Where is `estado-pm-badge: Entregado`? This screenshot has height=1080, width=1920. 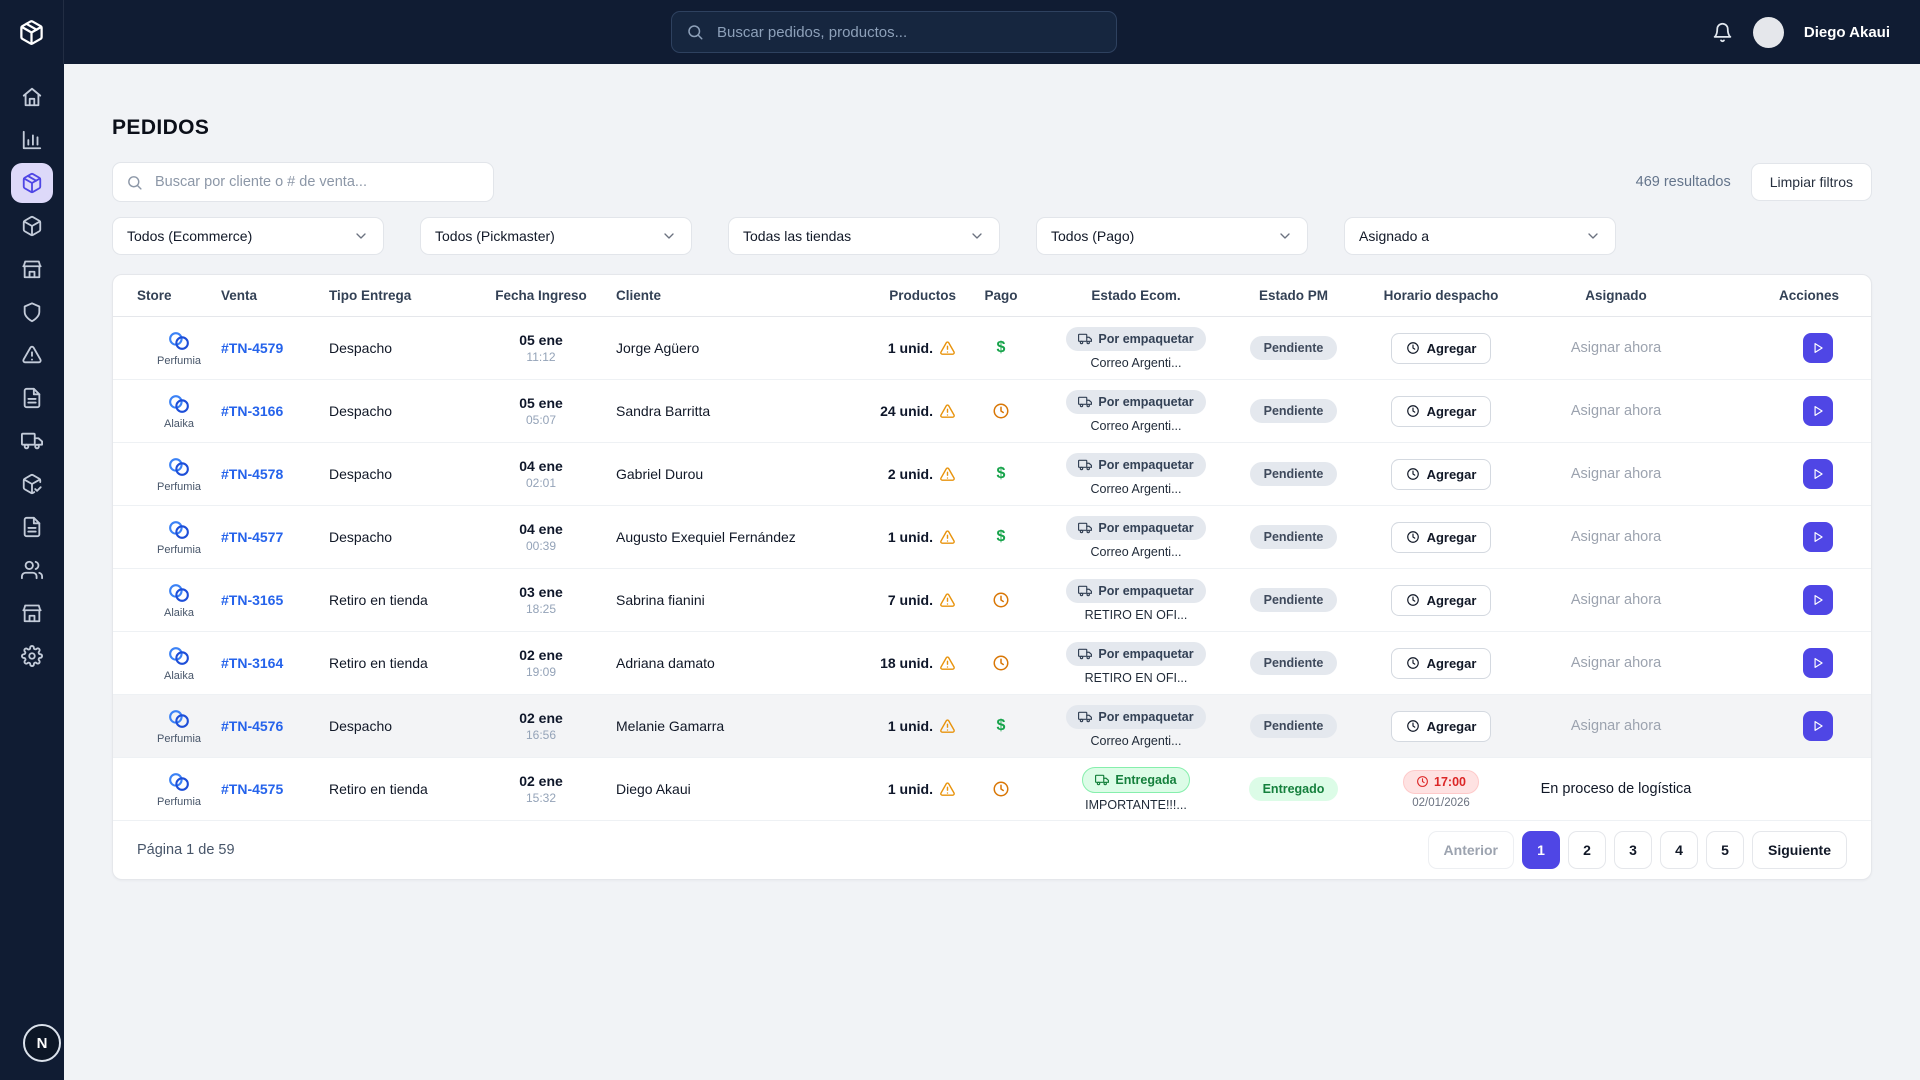 estado-pm-badge: Entregado is located at coordinates (1293, 789).